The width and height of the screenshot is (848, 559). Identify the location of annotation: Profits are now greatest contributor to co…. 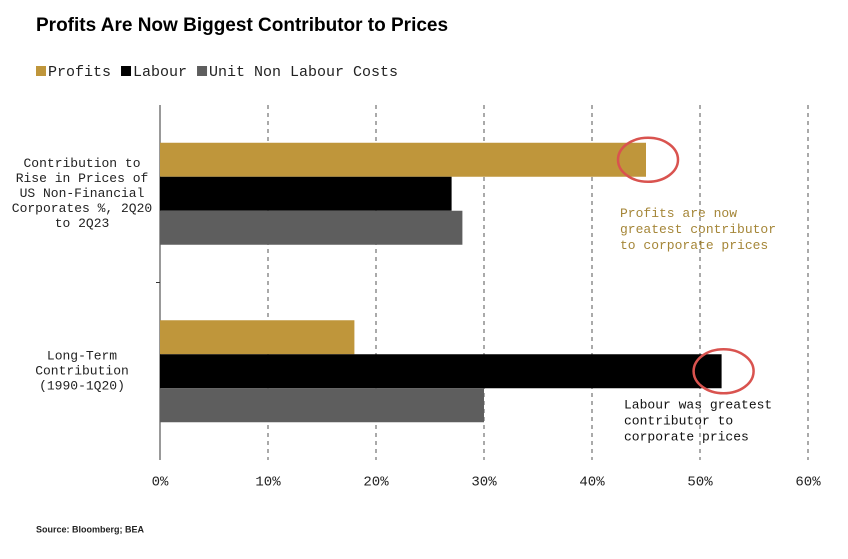
(698, 229).